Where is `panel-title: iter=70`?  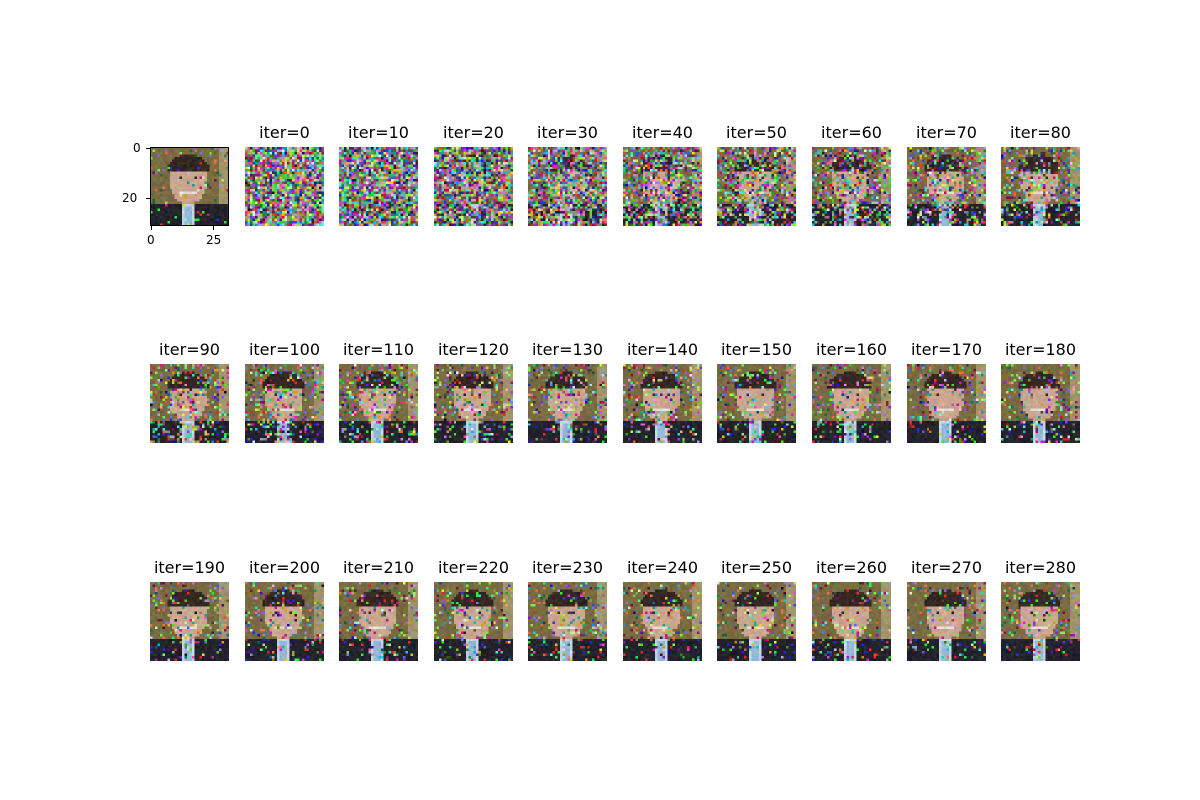
panel-title: iter=70 is located at coordinates (946, 132).